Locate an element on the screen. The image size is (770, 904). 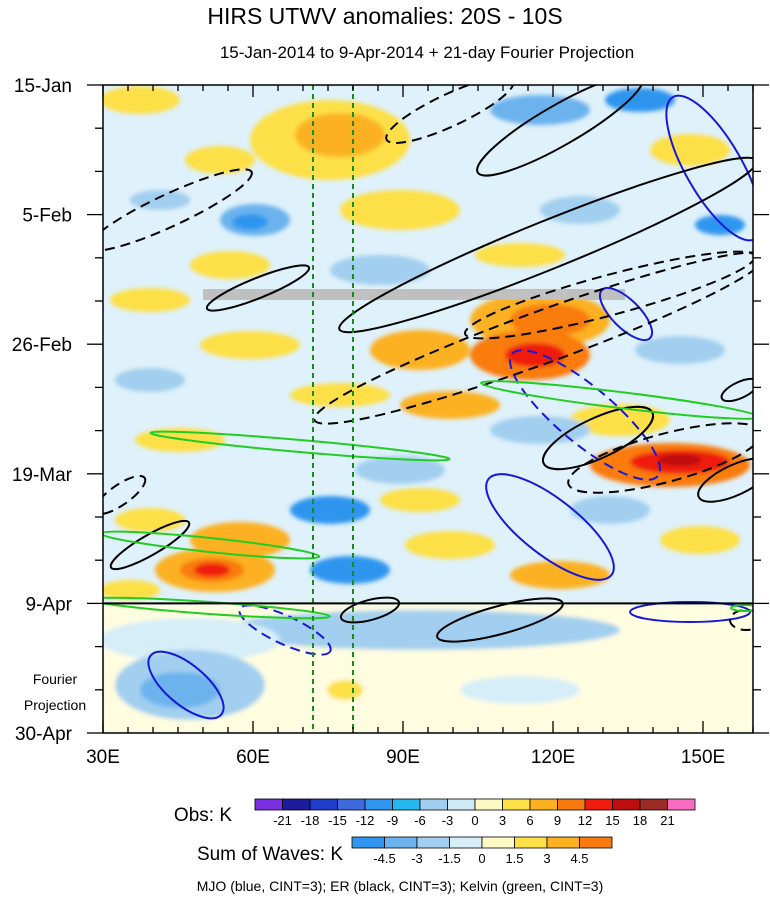
obs-colorbar-level: -15 is located at coordinates (337, 820).